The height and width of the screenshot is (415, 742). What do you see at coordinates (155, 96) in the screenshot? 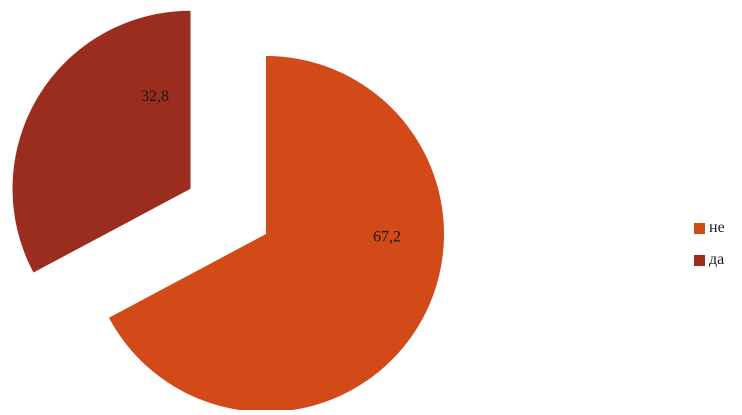
I see `data-label-da: 32,8` at bounding box center [155, 96].